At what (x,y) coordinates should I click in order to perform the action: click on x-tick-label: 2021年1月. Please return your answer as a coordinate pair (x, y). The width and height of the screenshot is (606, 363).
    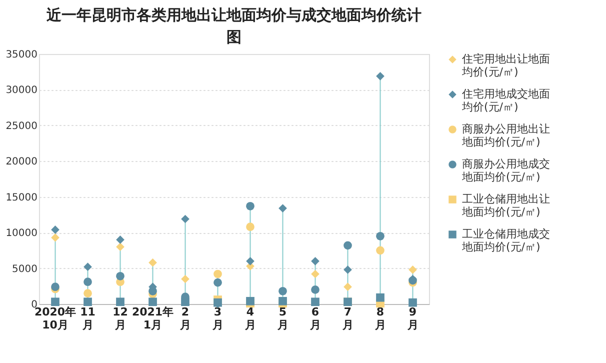
    Looking at the image, I should click on (153, 319).